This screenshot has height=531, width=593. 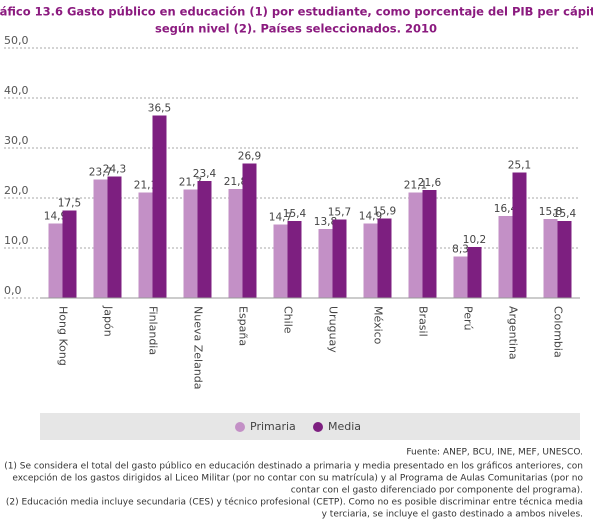 I want to click on value-label: 17,5, so click(x=69, y=204).